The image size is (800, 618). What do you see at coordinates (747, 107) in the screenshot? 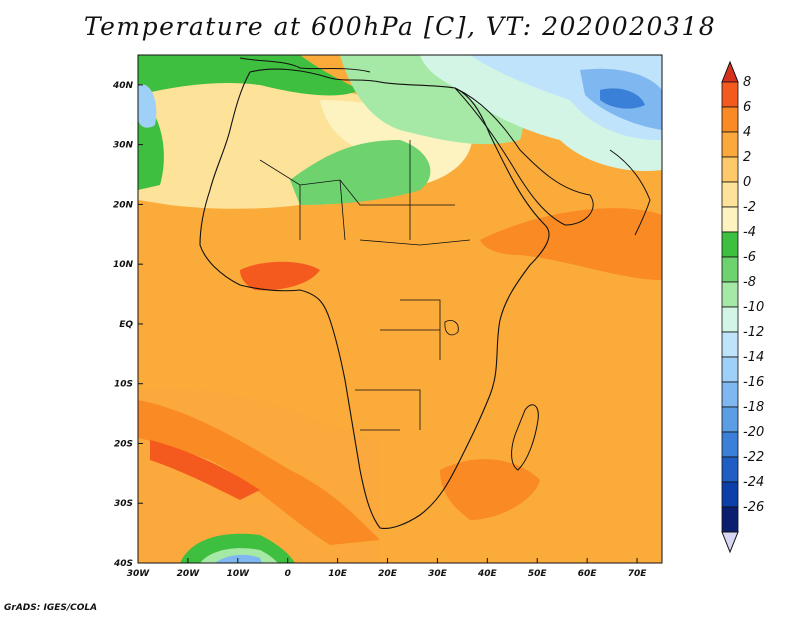
I see `colorbar-label: 6` at bounding box center [747, 107].